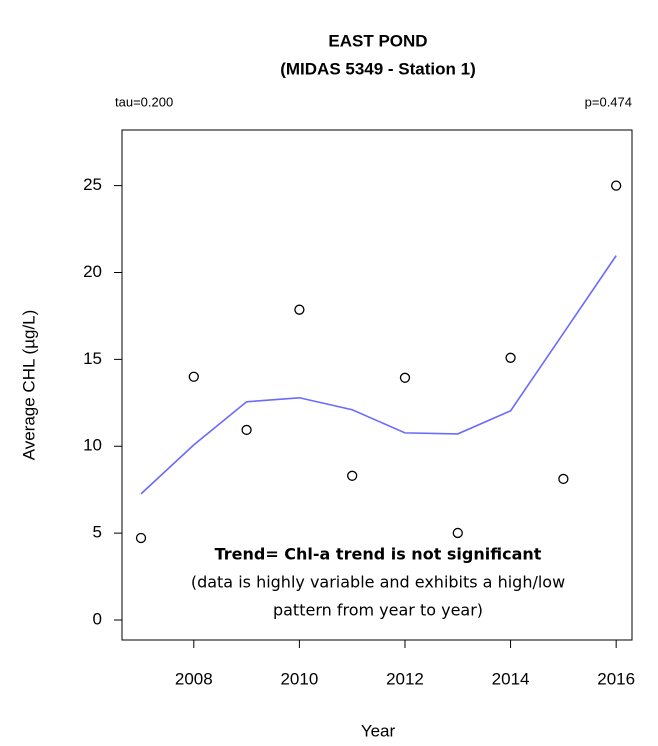  Describe the element at coordinates (92, 271) in the screenshot. I see `y-tick-label: 20` at that location.